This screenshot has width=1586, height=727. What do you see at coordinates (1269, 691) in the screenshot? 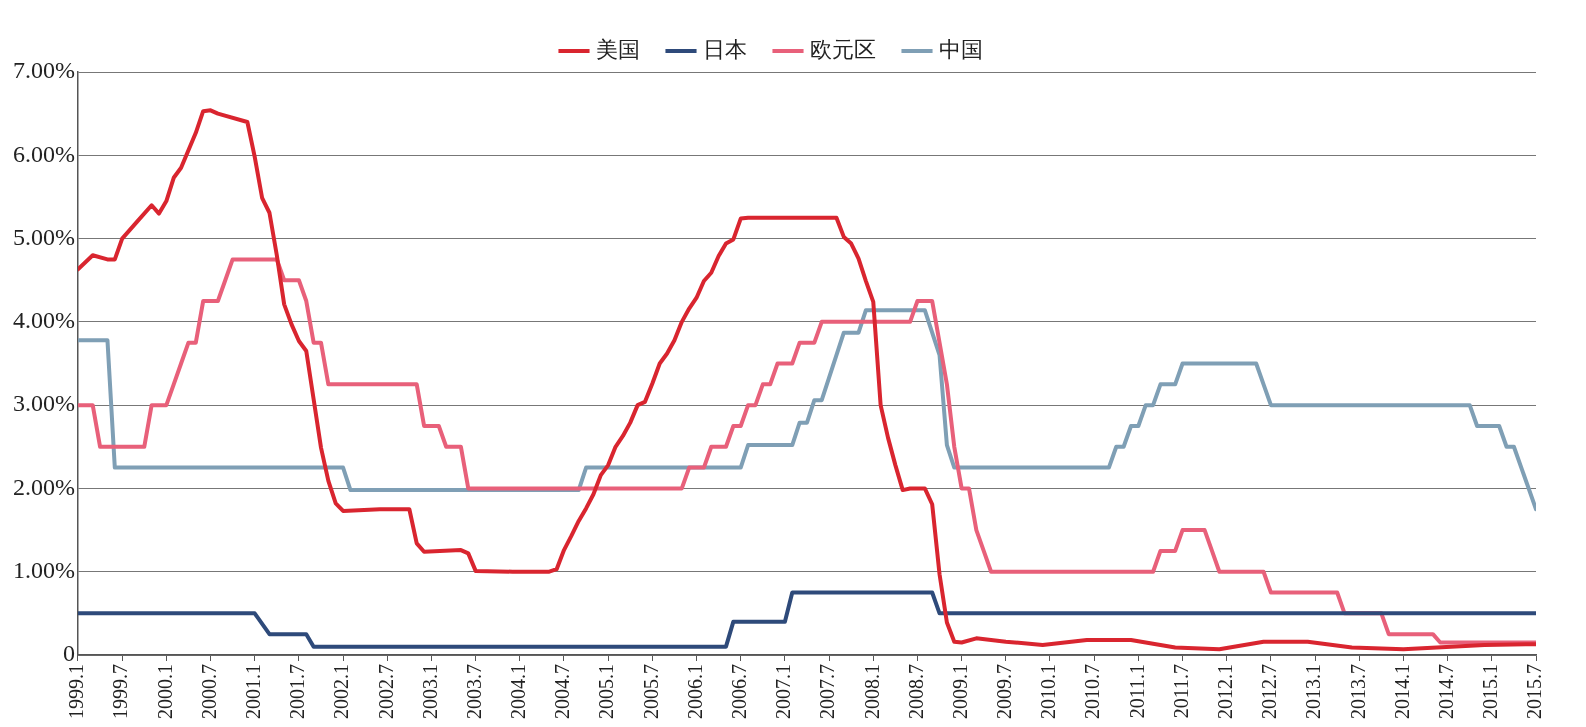
I see `x-tick-label: 2012.7` at bounding box center [1269, 691].